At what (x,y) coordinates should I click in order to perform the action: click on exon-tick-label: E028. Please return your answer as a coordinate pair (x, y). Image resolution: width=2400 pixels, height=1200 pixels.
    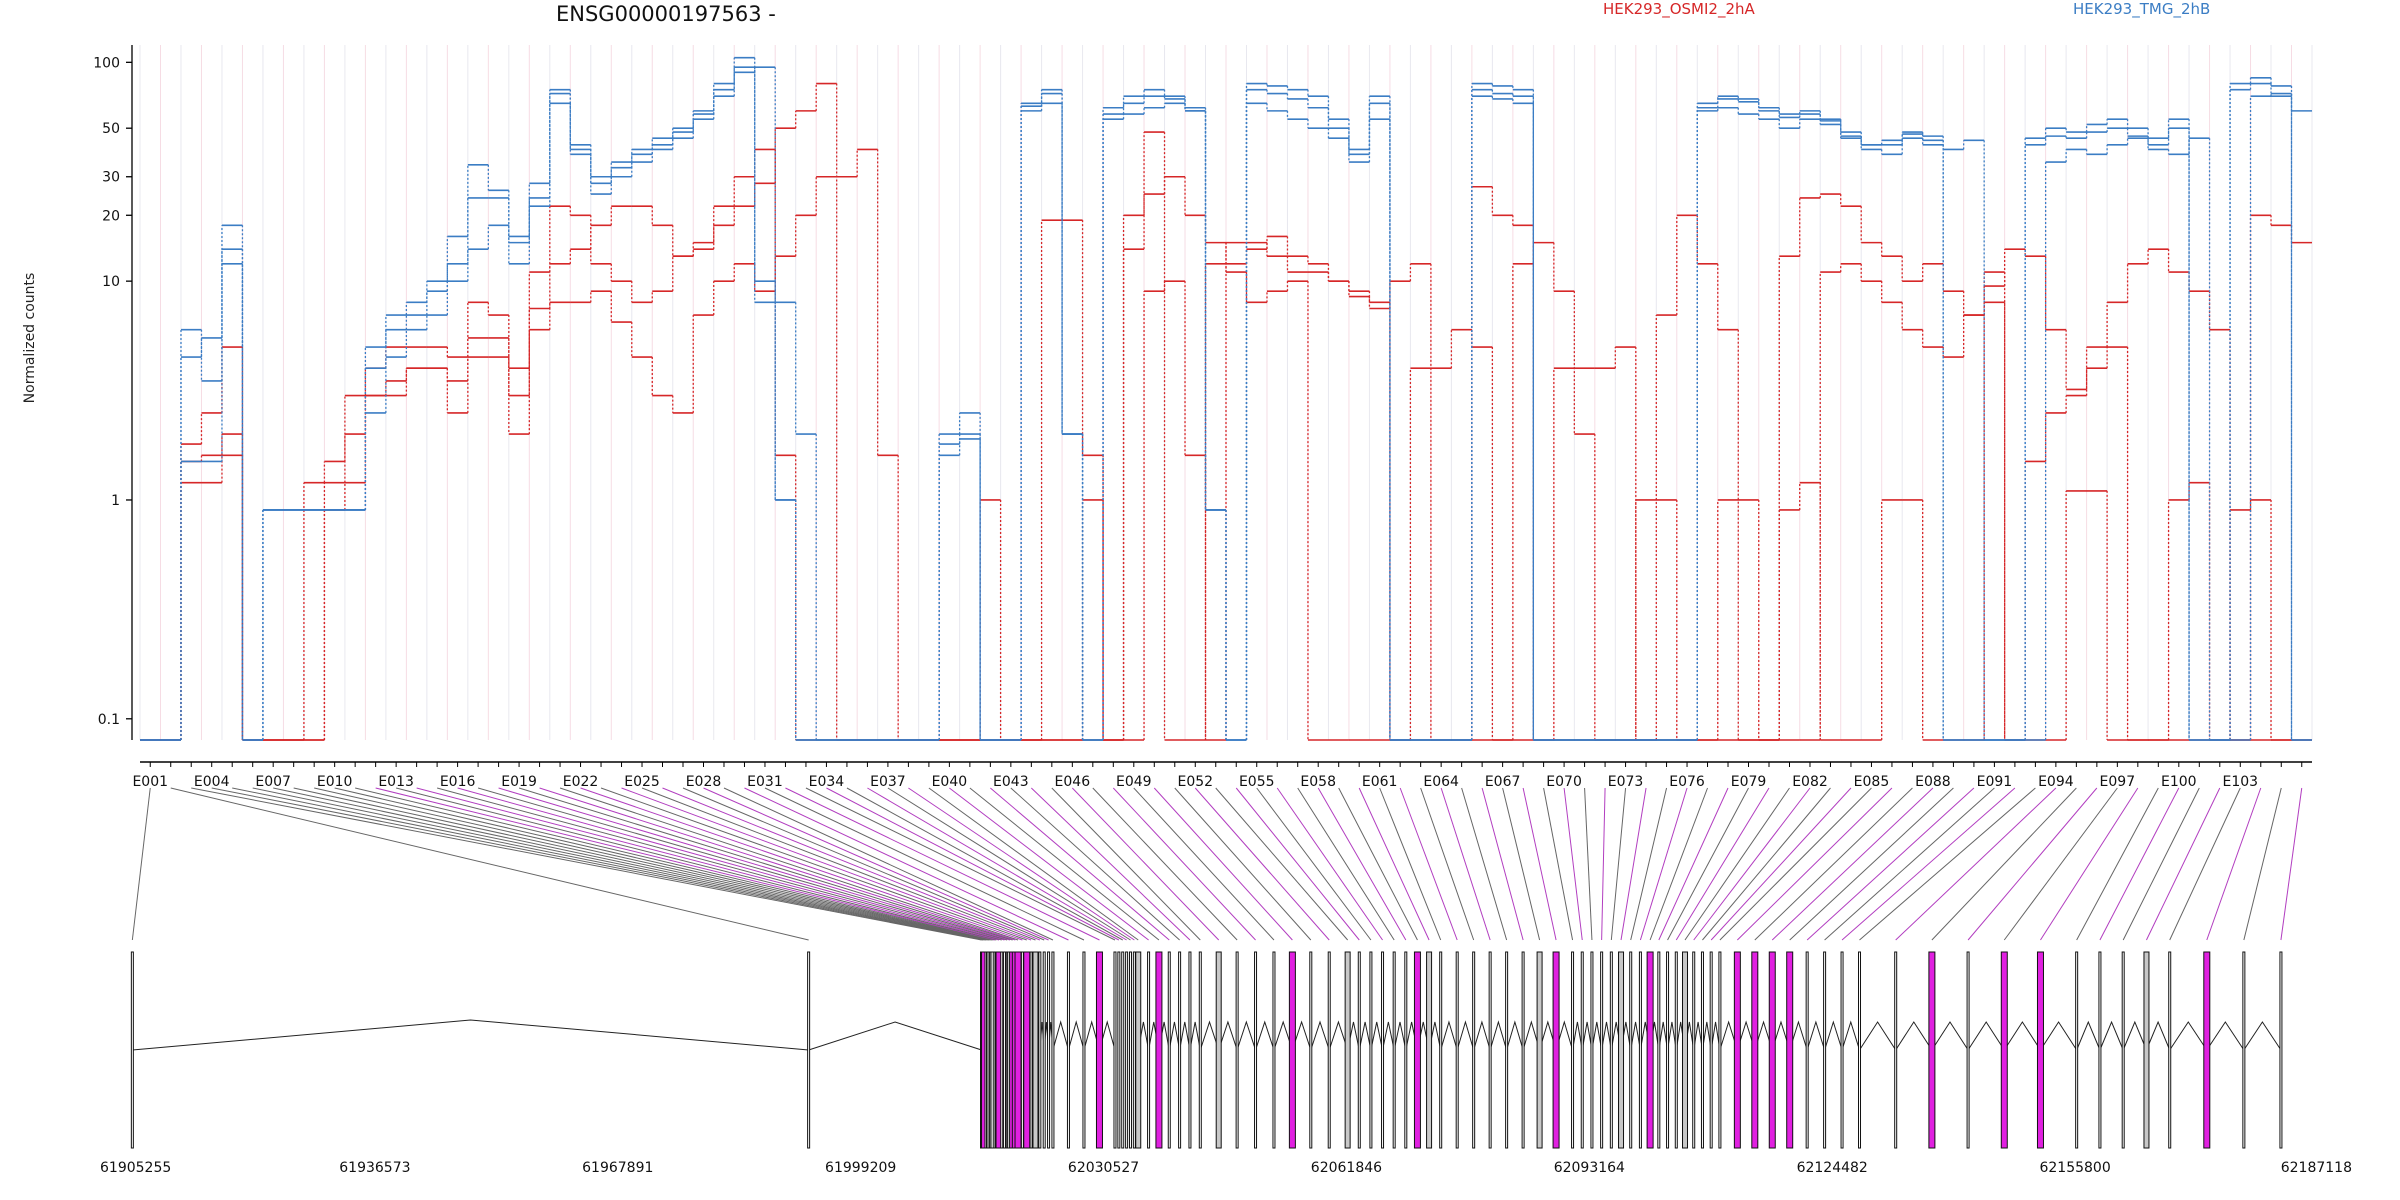
    Looking at the image, I should click on (704, 782).